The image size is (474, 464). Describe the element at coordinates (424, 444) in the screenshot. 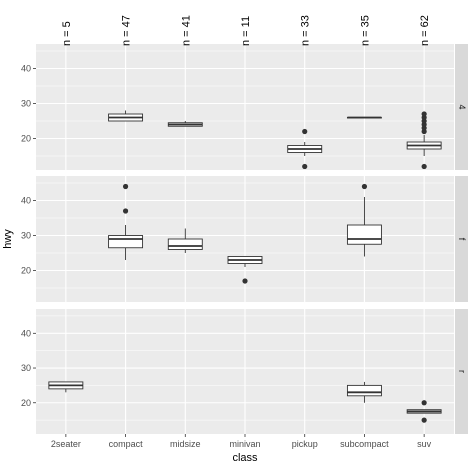

I see `x-tick-label: suv` at that location.